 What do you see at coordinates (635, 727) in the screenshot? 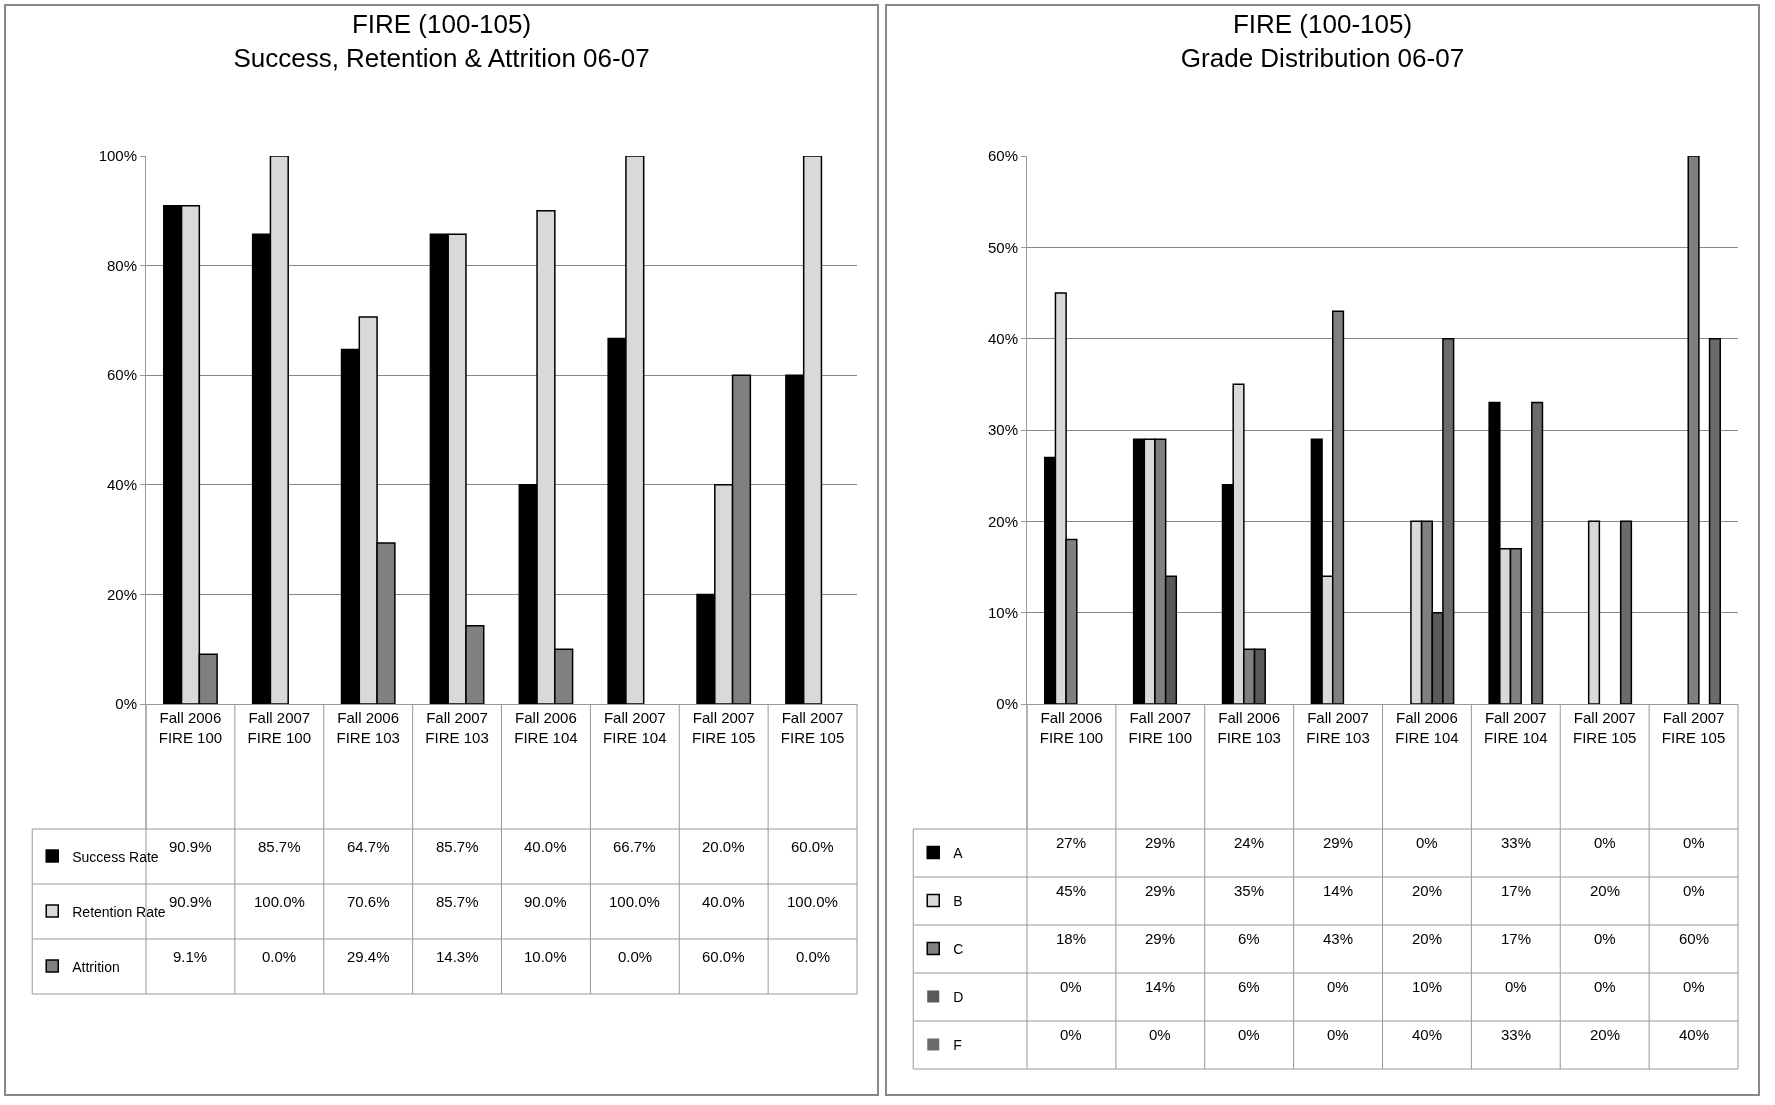
I see `x-tick-label: Fall 2007 FIRE 104` at bounding box center [635, 727].